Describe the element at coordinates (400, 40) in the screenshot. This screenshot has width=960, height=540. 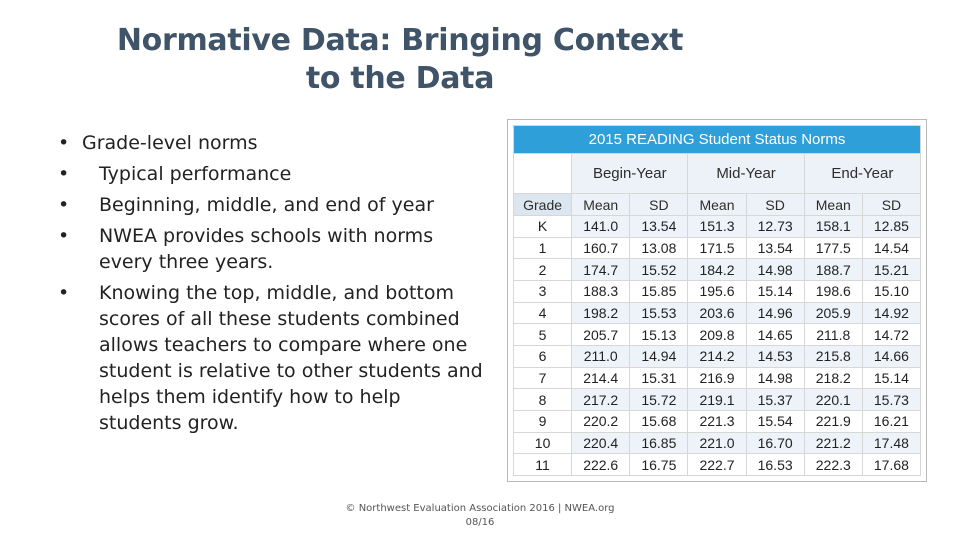
I see `slide-title-line1: Normative Data: Bringing Context` at that location.